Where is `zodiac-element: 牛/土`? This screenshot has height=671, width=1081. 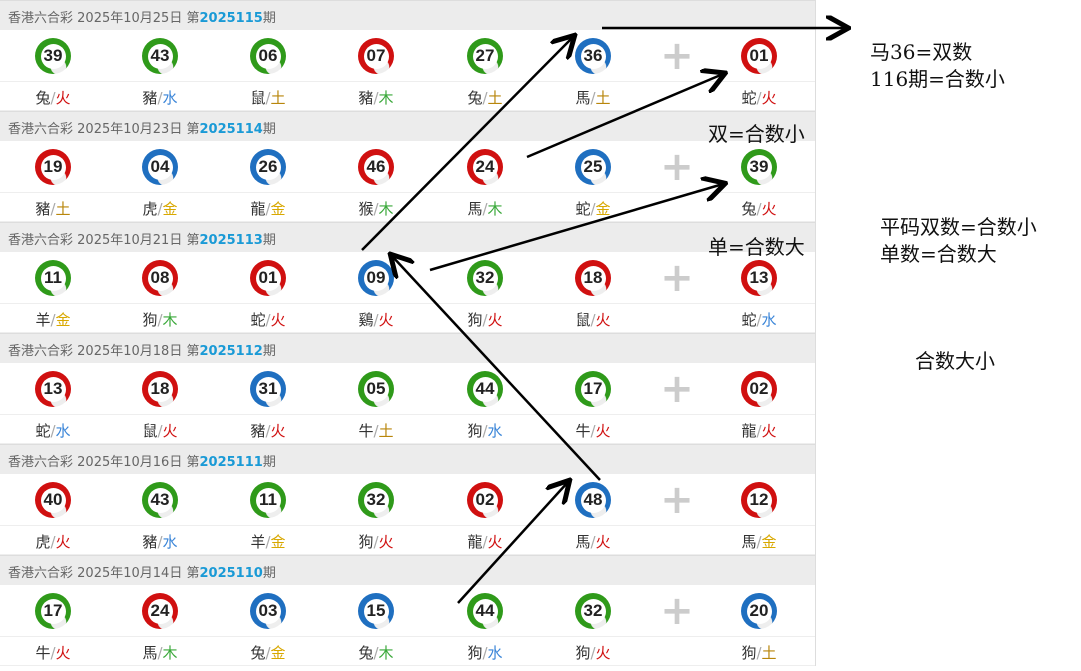 zodiac-element: 牛/土 is located at coordinates (375, 430).